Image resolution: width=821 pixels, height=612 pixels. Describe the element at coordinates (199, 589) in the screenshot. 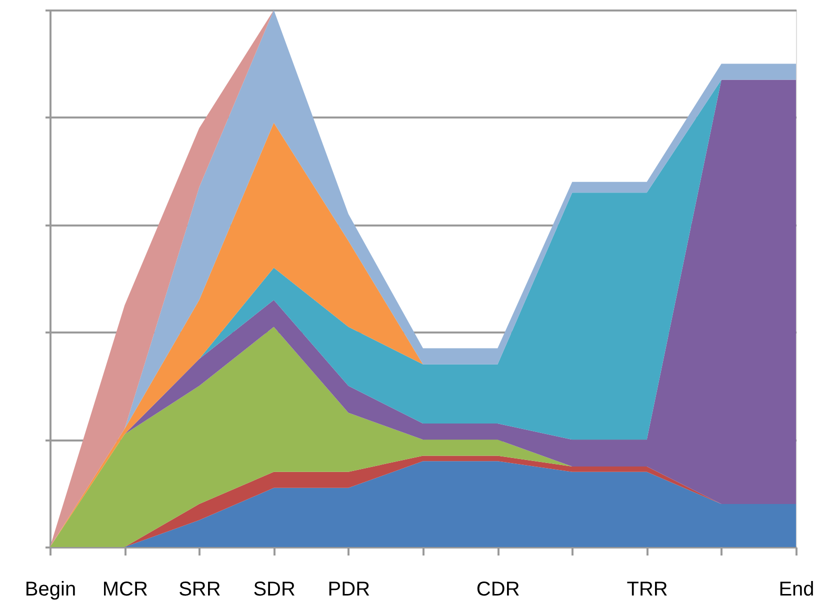

I see `x-tick-label: SRR` at that location.